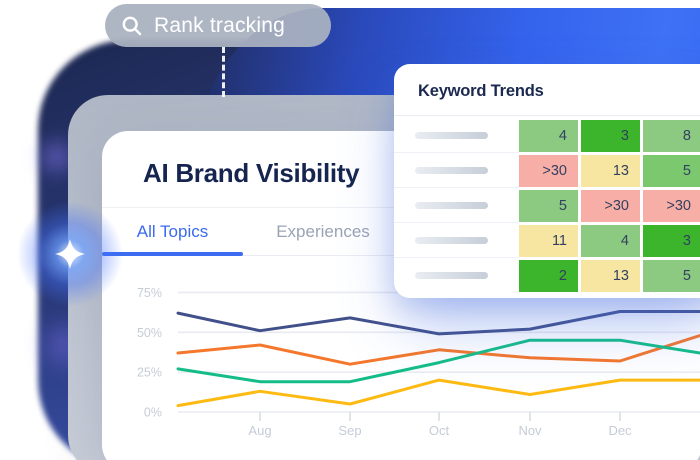  What do you see at coordinates (70, 254) in the screenshot?
I see `sparkle-icon` at bounding box center [70, 254].